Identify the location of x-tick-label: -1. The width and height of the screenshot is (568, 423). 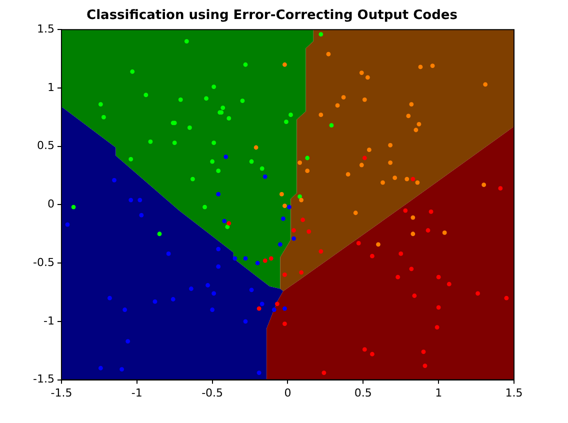
(136, 393).